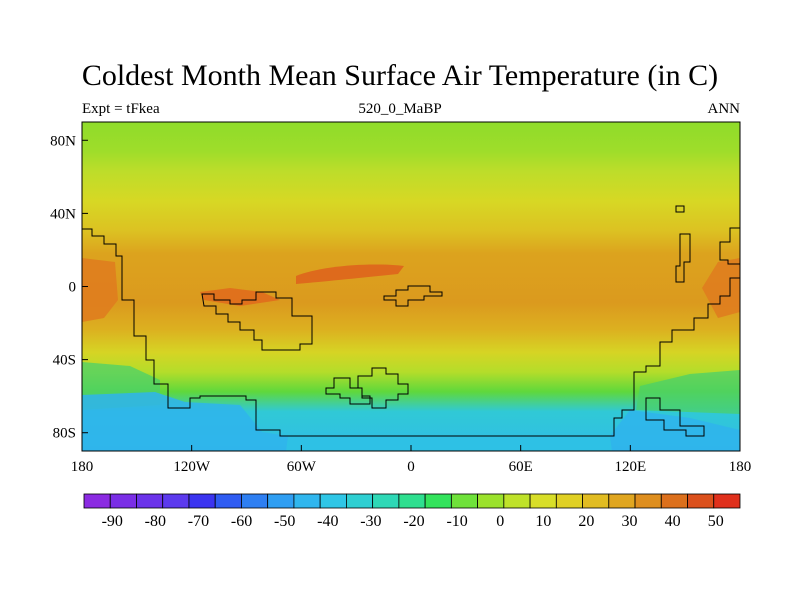 Image resolution: width=800 pixels, height=600 pixels. Describe the element at coordinates (673, 521) in the screenshot. I see `colorbar-label: 40` at that location.